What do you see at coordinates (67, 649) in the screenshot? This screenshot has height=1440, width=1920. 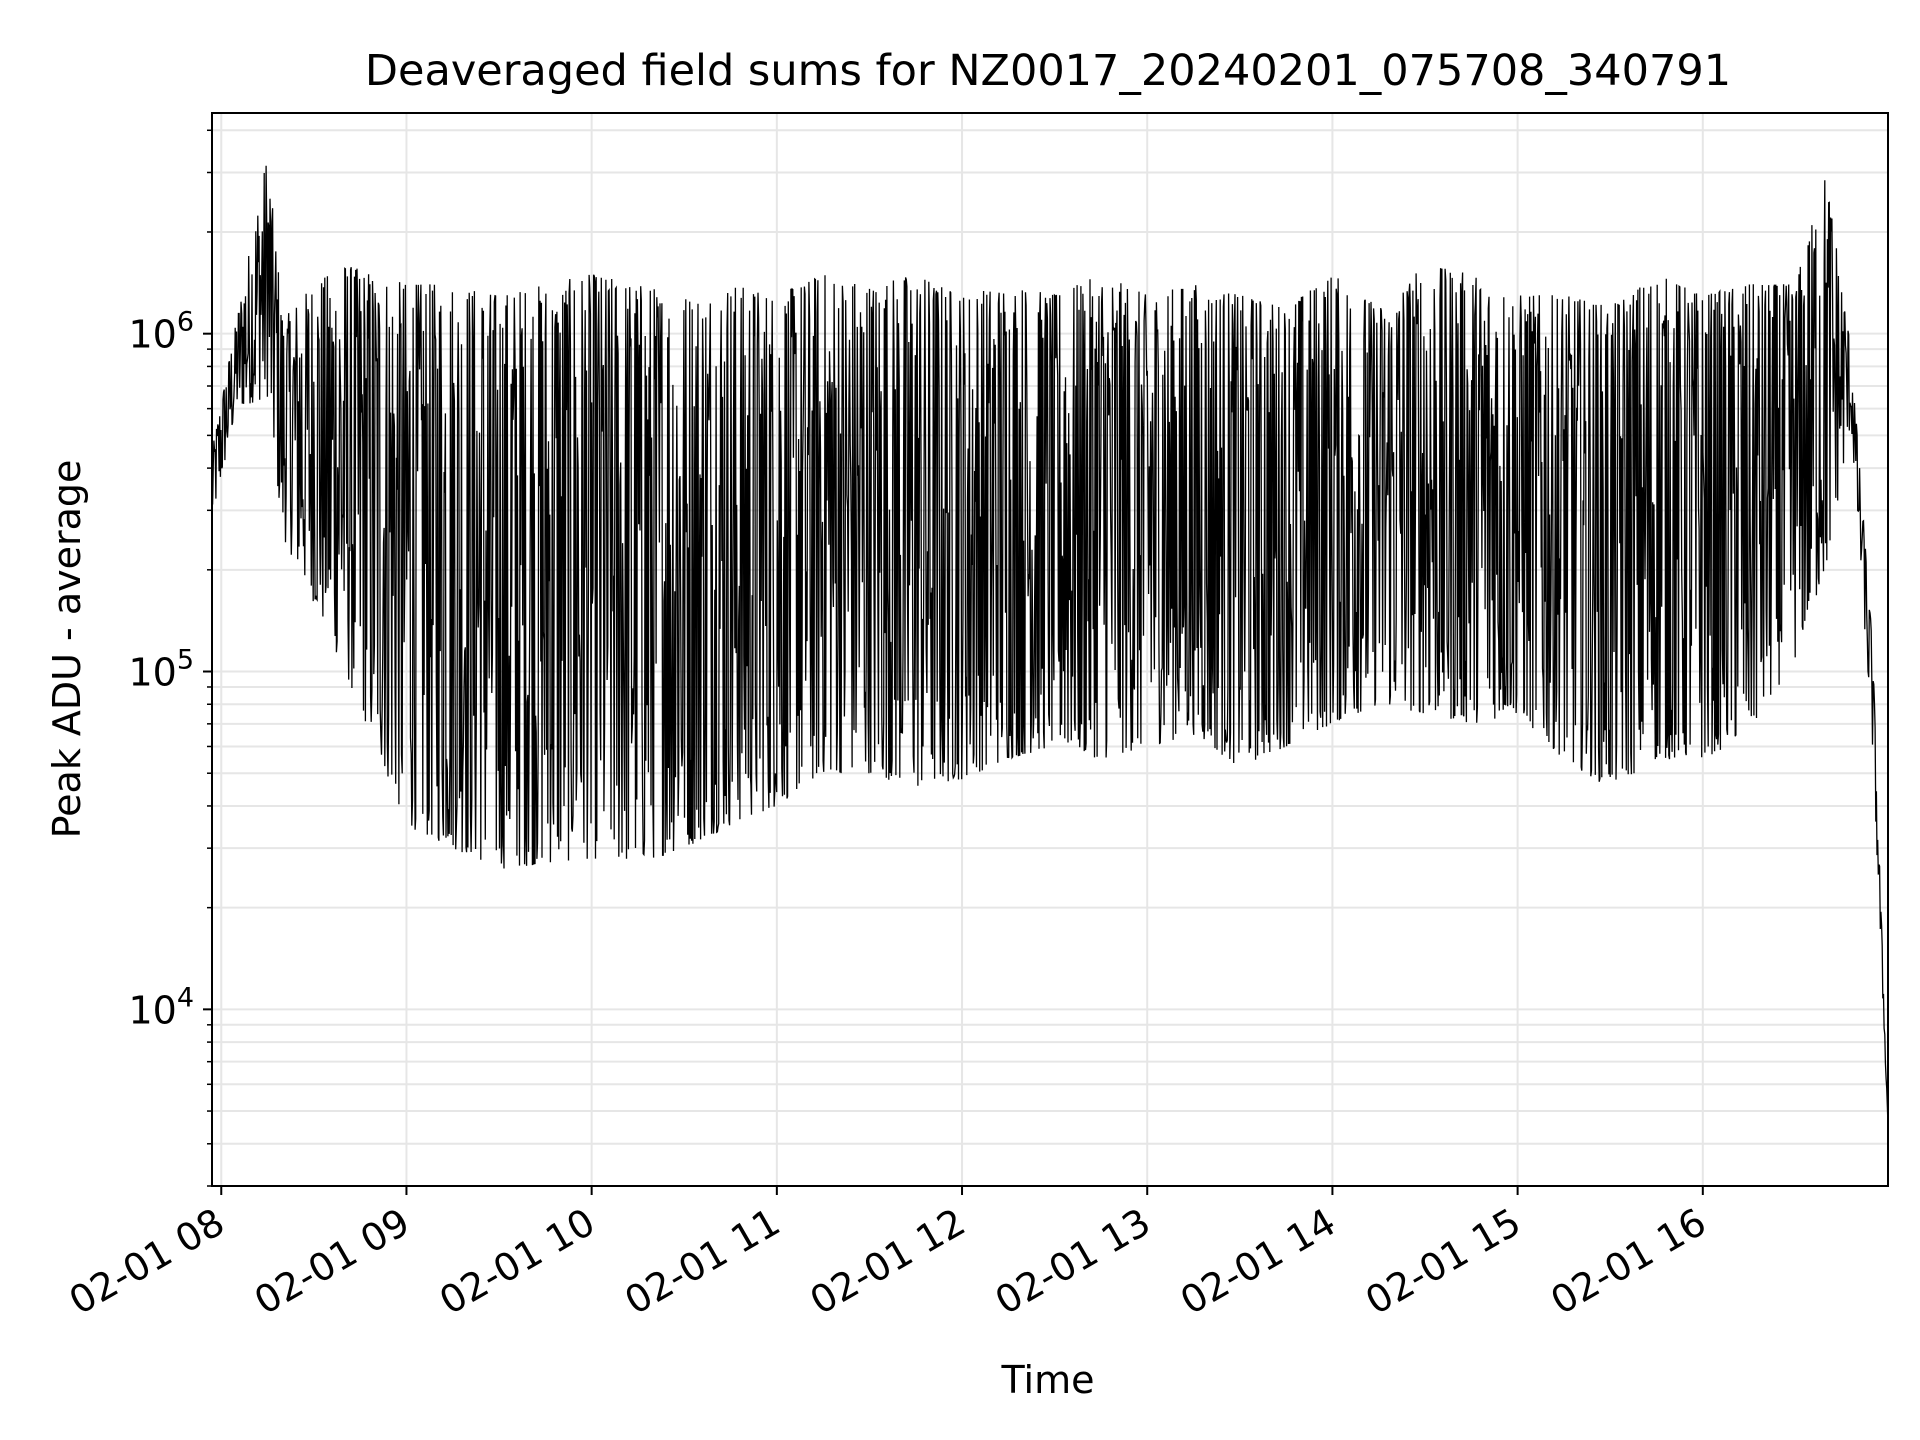 I see `y-axis-label: Peak ADU - average` at bounding box center [67, 649].